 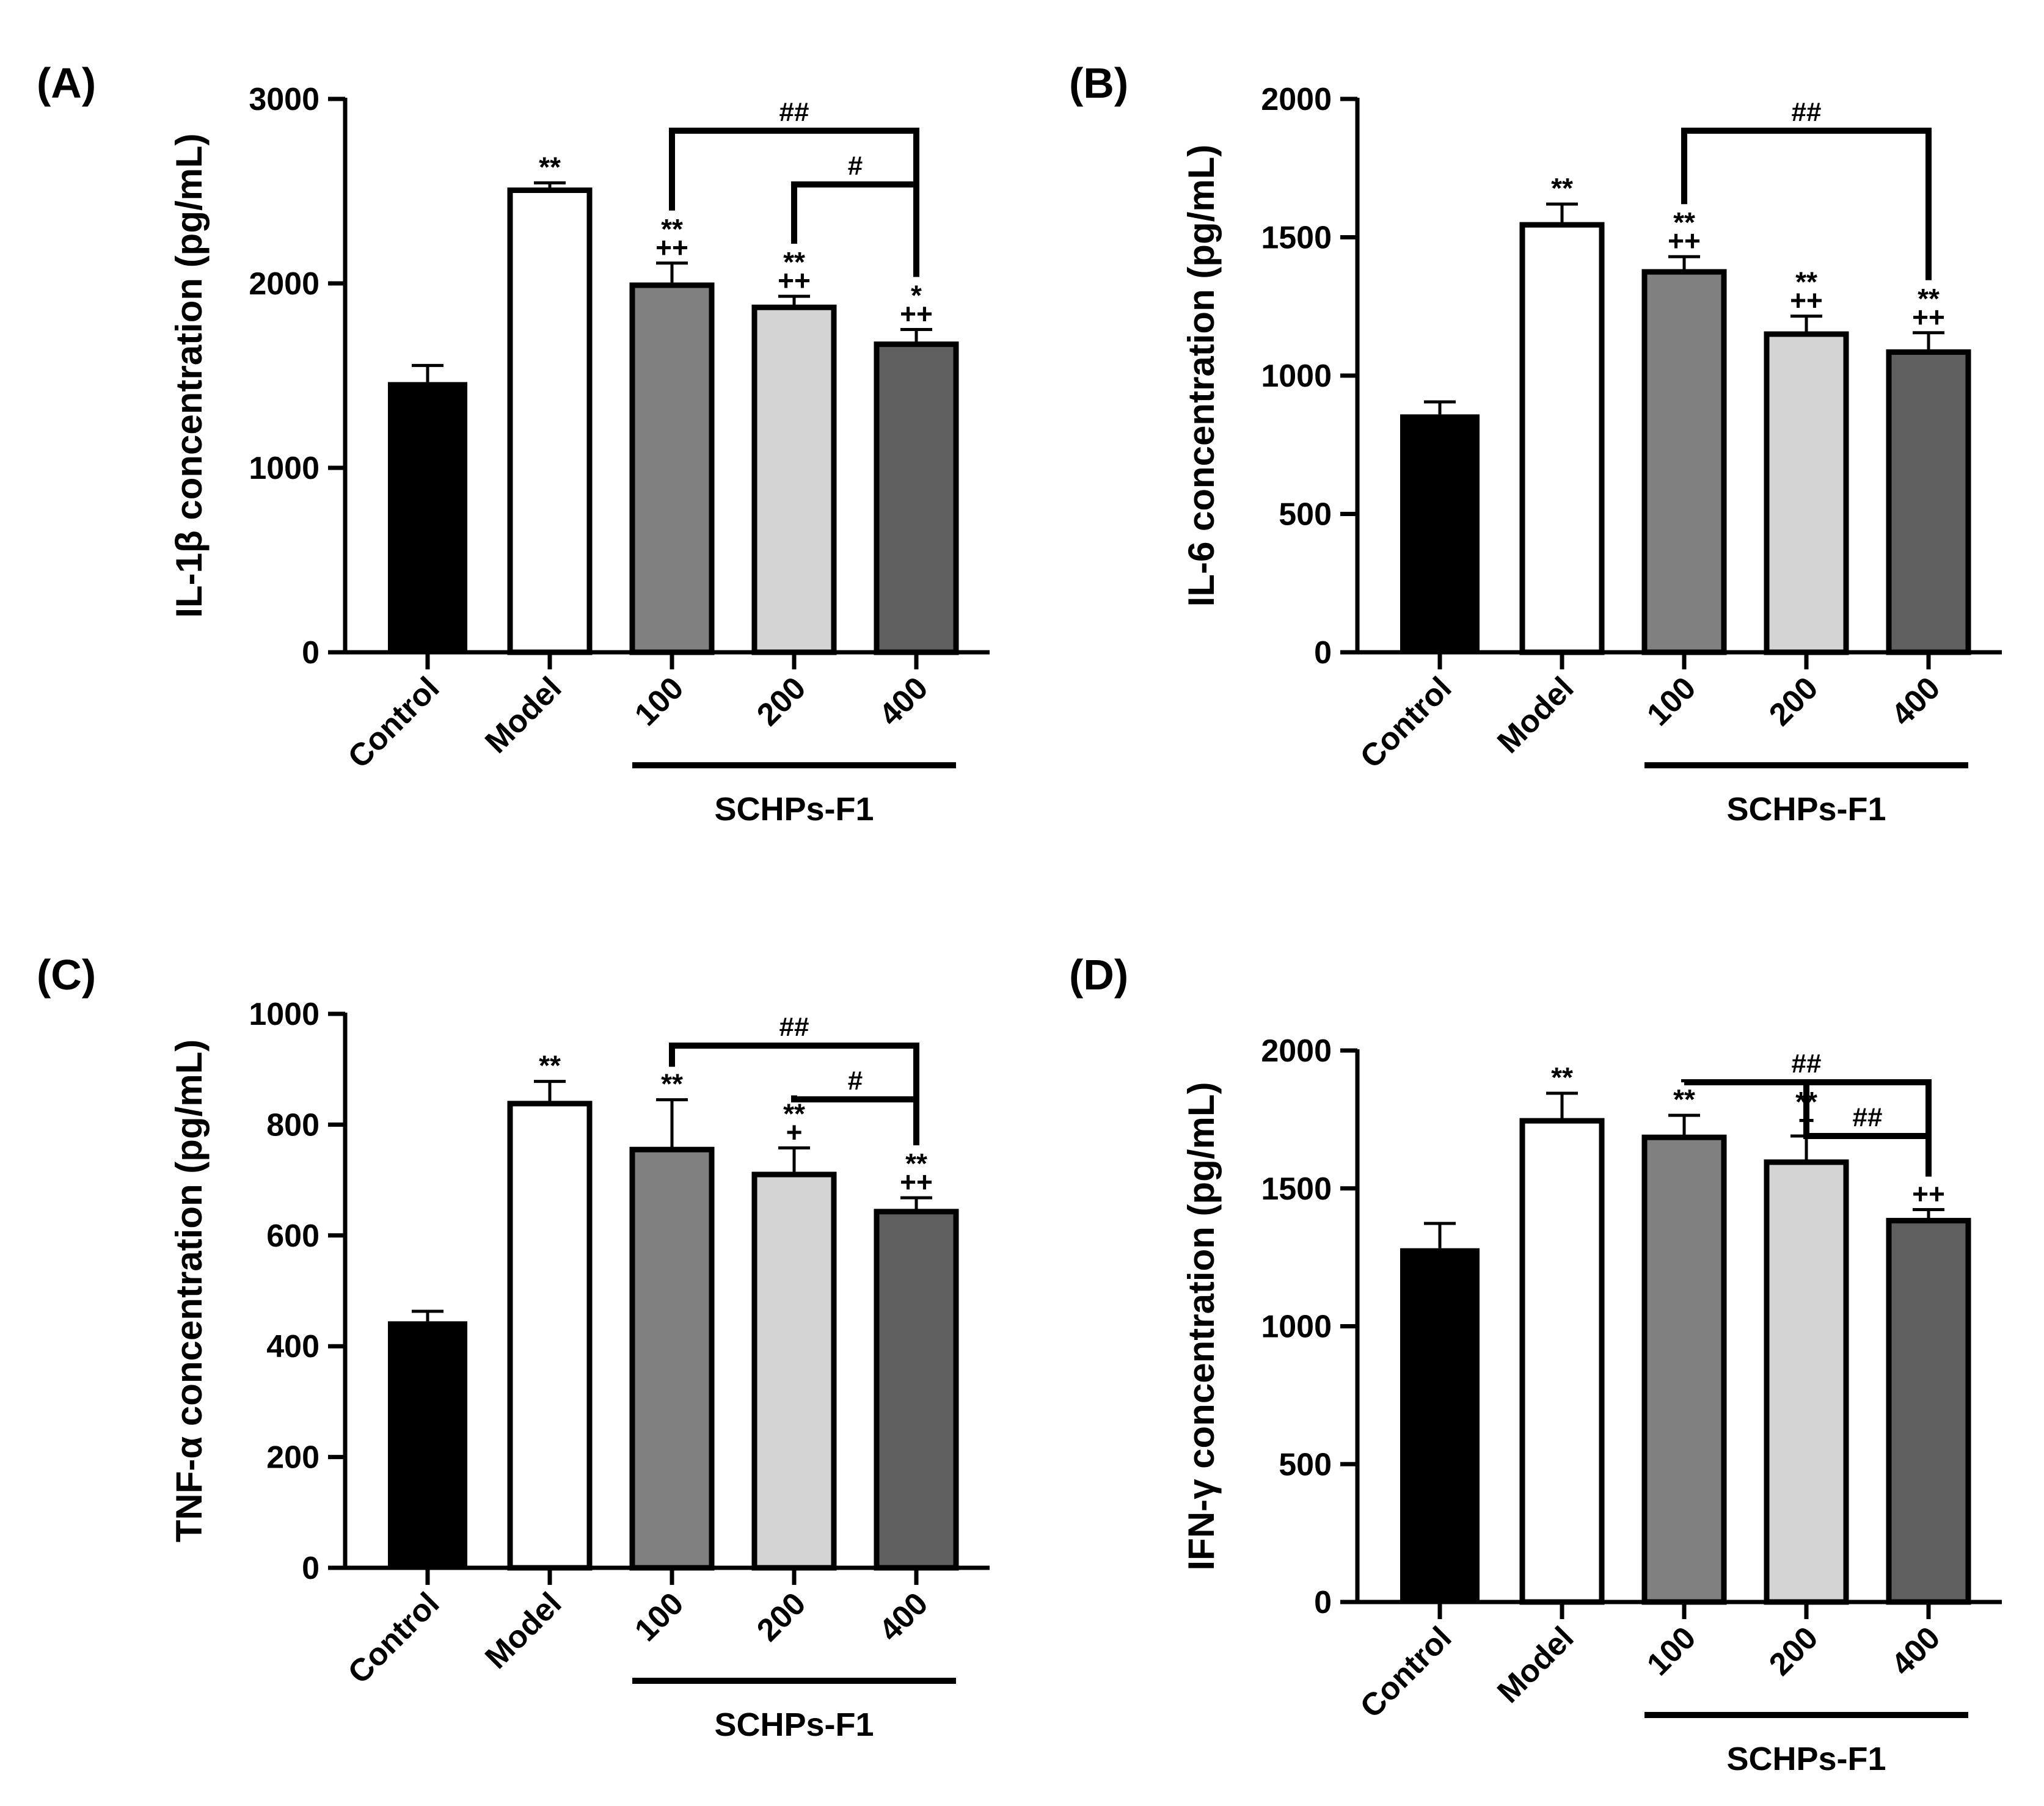 What do you see at coordinates (67, 83) in the screenshot?
I see `panel-label: (A)` at bounding box center [67, 83].